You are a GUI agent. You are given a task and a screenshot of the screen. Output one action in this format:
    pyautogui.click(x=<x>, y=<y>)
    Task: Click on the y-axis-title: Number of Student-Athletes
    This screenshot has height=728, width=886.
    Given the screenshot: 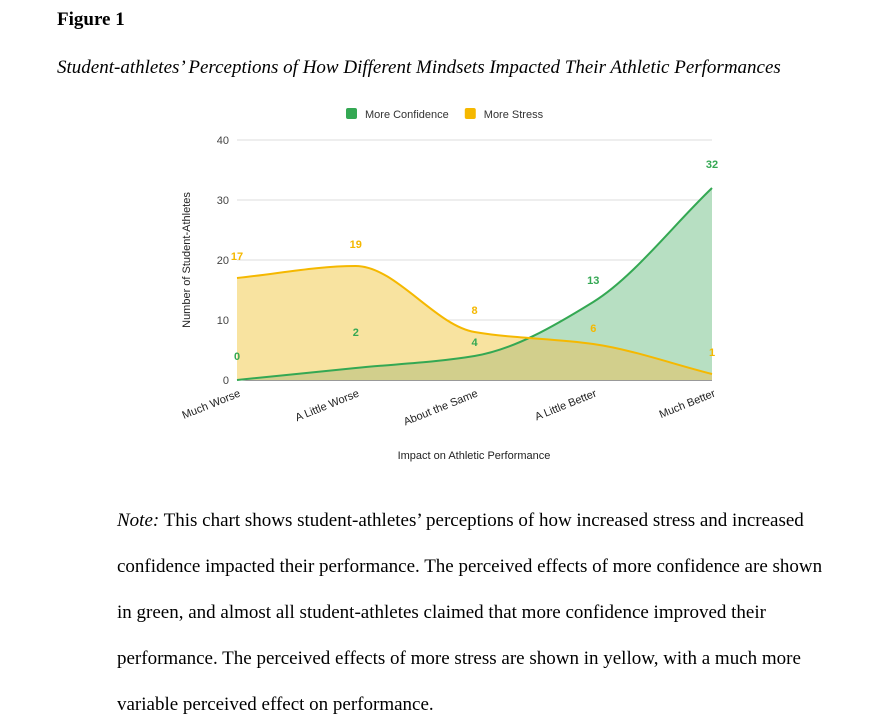 What is the action you would take?
    pyautogui.click(x=187, y=260)
    